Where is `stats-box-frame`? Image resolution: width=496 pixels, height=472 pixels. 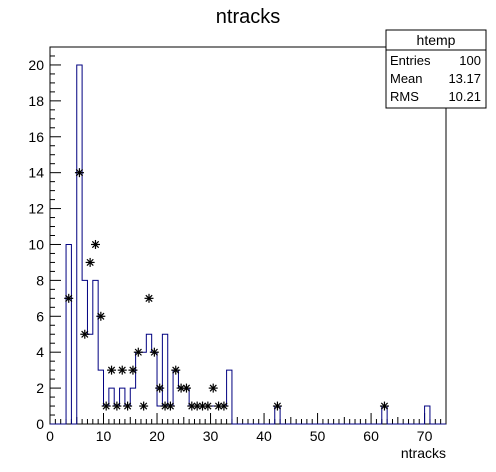 stats-box-frame is located at coordinates (436, 69).